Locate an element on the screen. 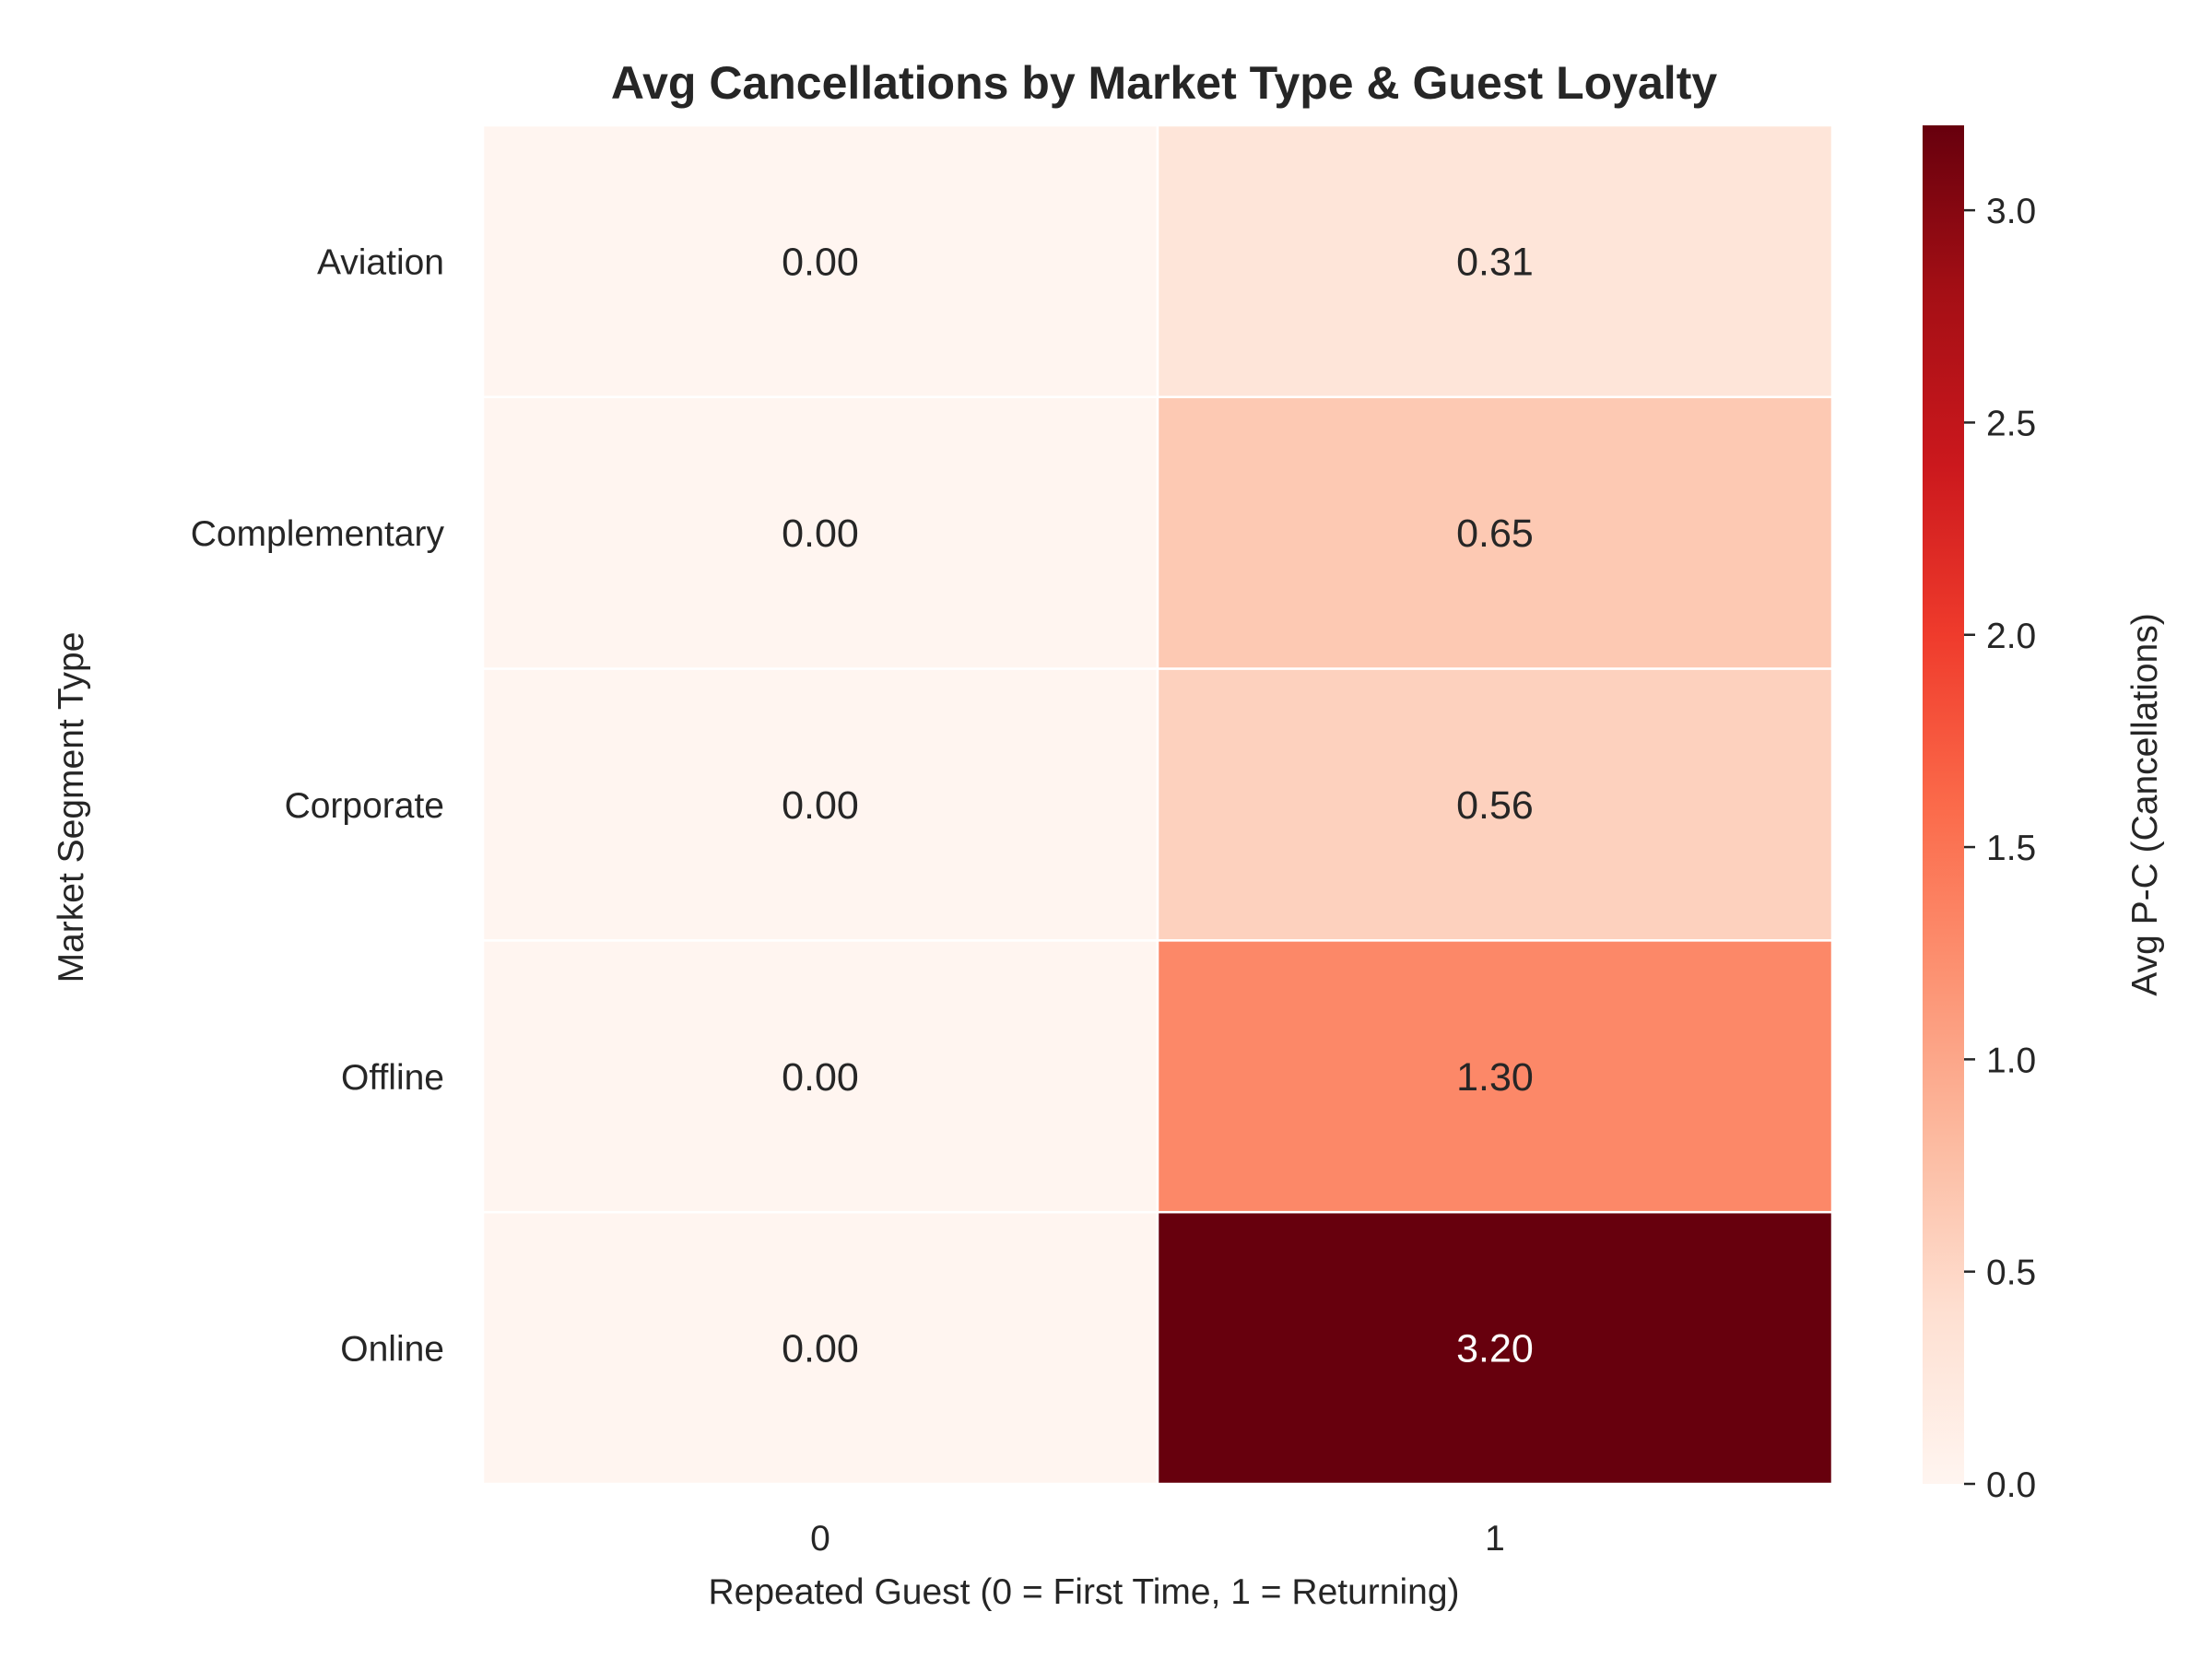  x-tick-label: 0 is located at coordinates (820, 1539).